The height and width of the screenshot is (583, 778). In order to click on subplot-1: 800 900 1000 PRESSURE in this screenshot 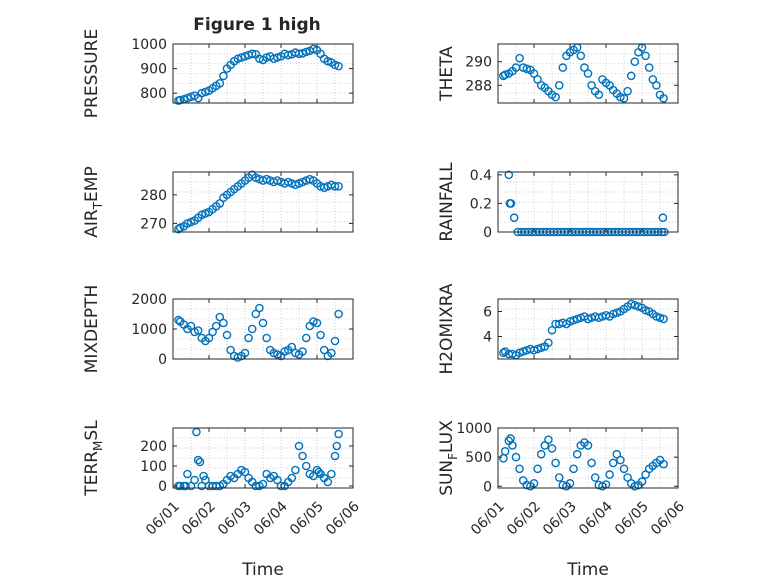, I will do `click(218, 73)`.